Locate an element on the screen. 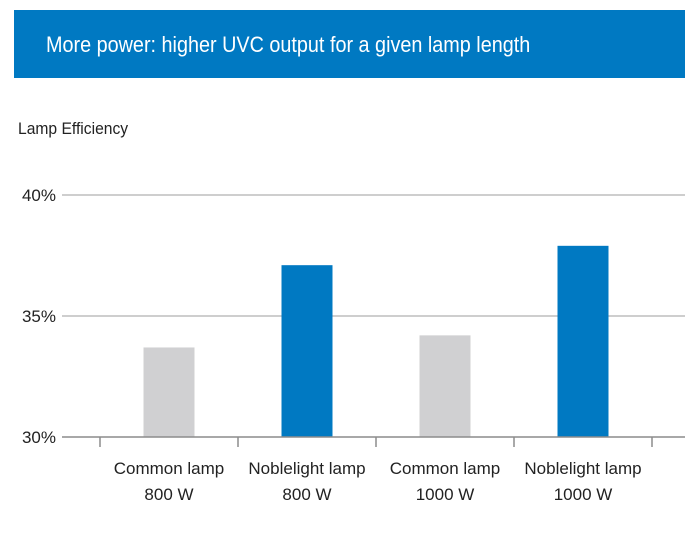 The height and width of the screenshot is (533, 699). y-tick-label: 30% is located at coordinates (39, 437).